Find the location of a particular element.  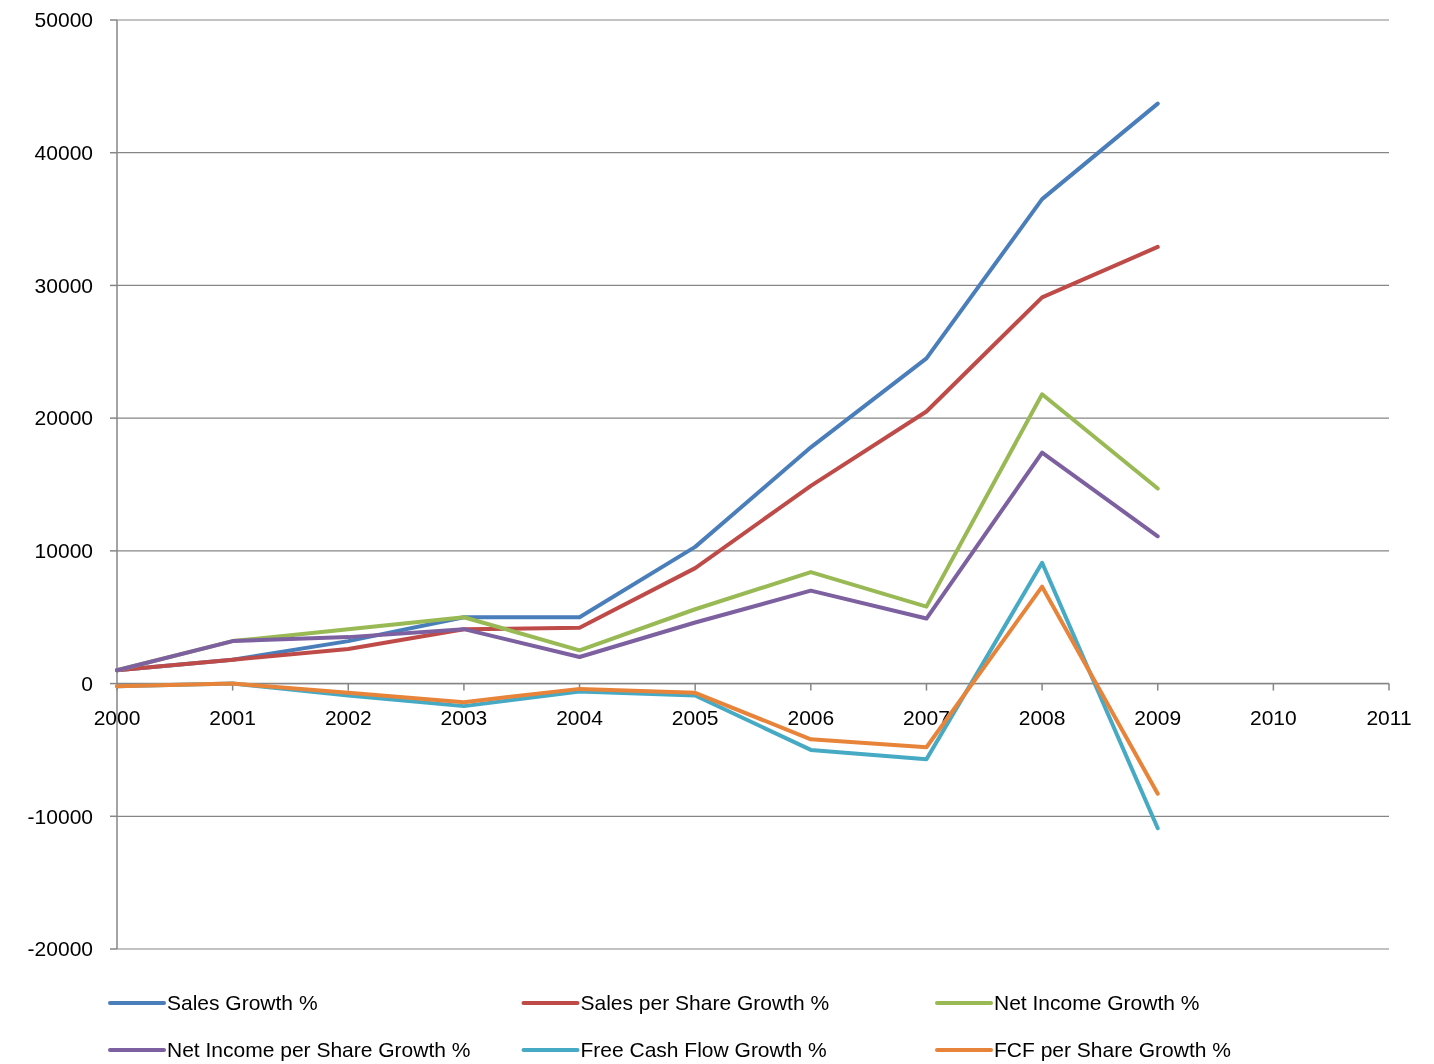

x-tick-label: 2008 is located at coordinates (1042, 717).